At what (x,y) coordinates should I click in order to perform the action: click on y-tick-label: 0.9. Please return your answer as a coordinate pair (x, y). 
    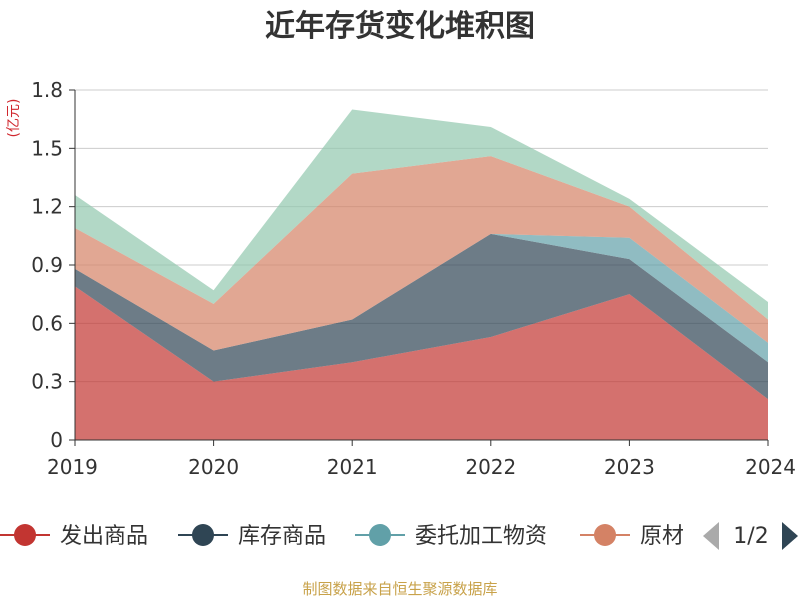
    Looking at the image, I should click on (47, 265).